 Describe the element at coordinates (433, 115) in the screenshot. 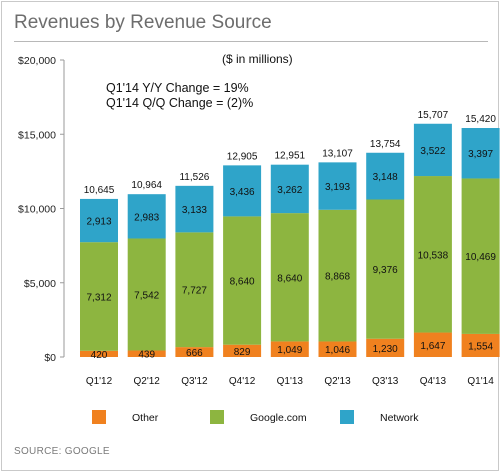

I see `total-label: 15,707` at that location.